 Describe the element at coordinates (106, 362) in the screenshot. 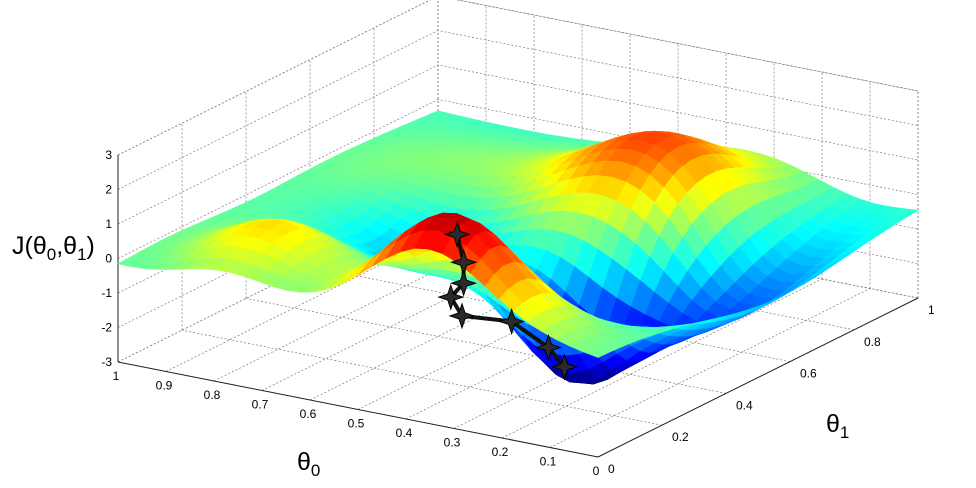

I see `z-tick-label: -3` at that location.